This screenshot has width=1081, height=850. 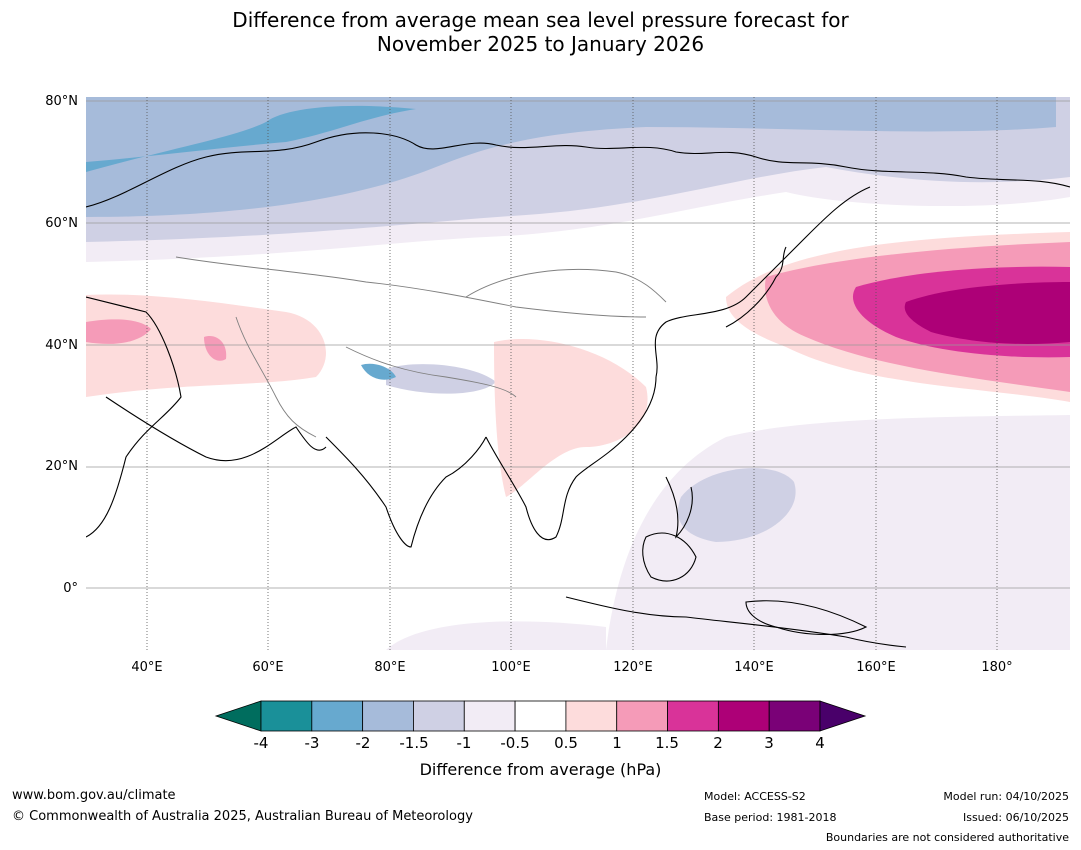 I want to click on lon-label-180: 180°, so click(x=997, y=667).